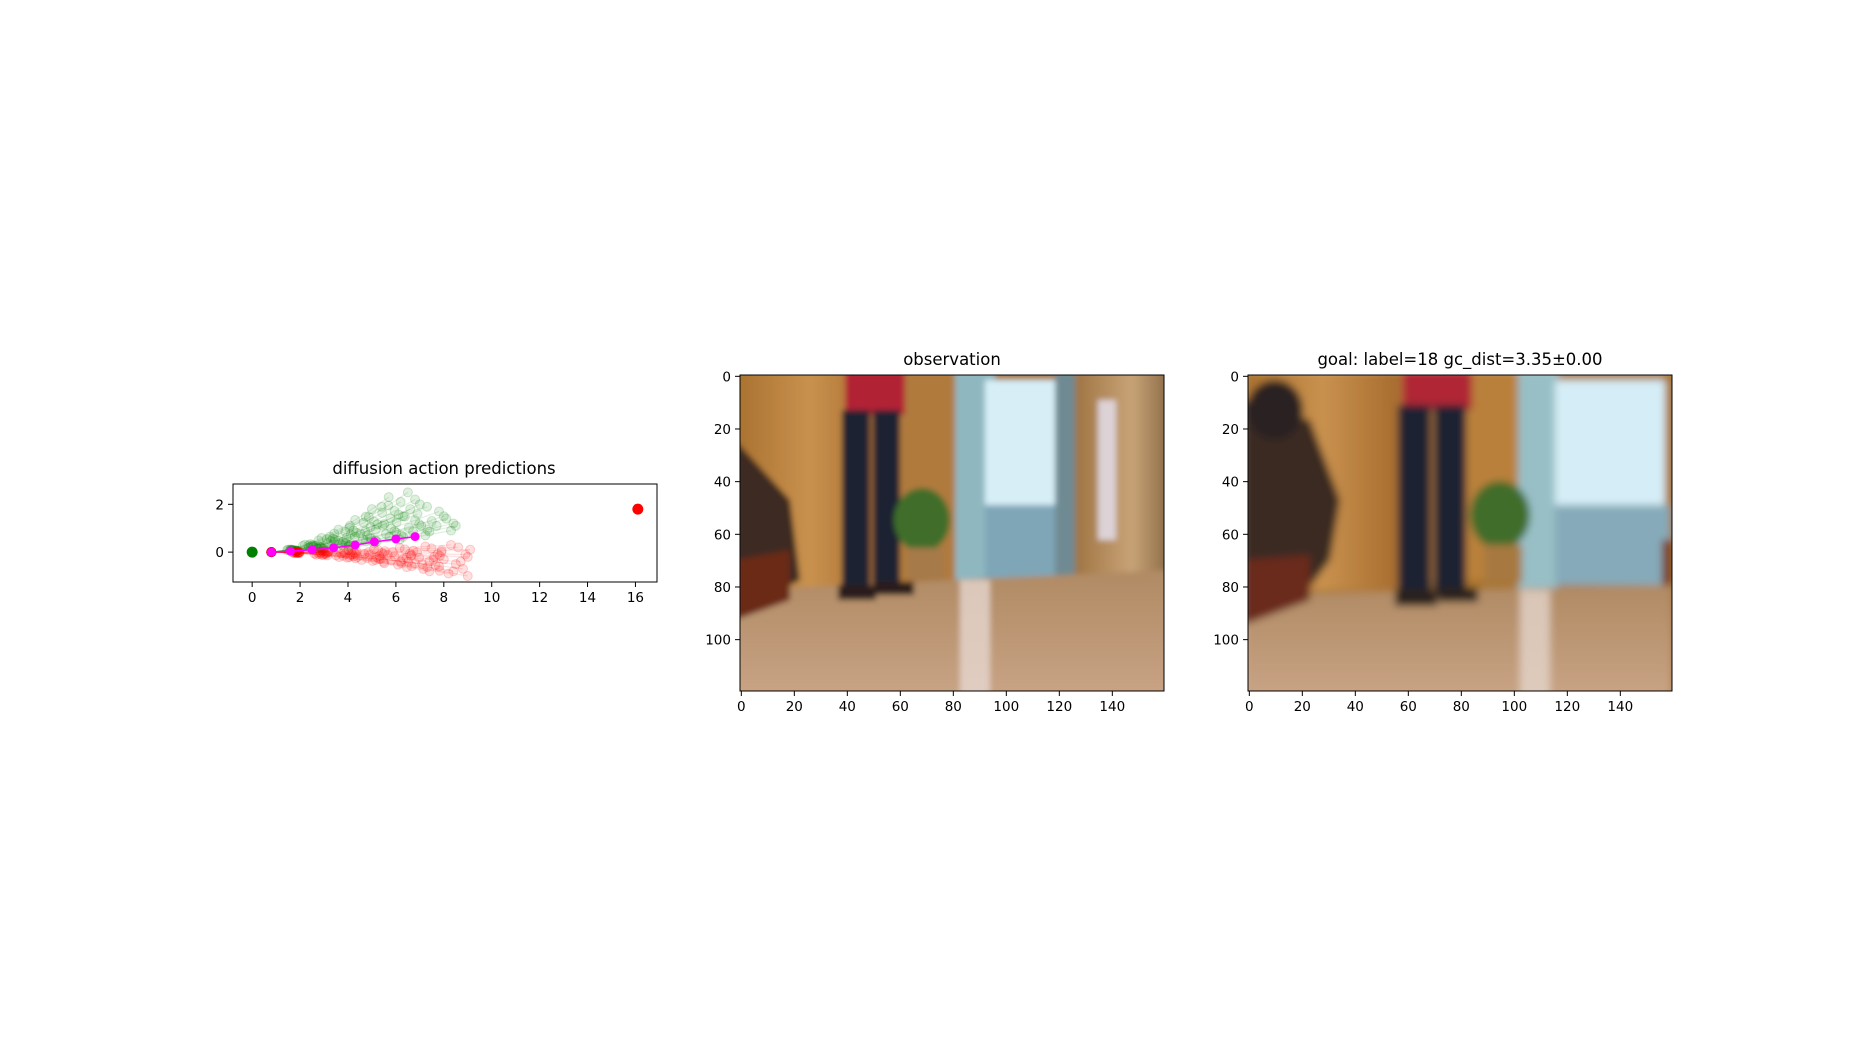 The image size is (1850, 1050). I want to click on goal-title: goal: label=18 gc_dist=3.35±0.00, so click(1459, 360).